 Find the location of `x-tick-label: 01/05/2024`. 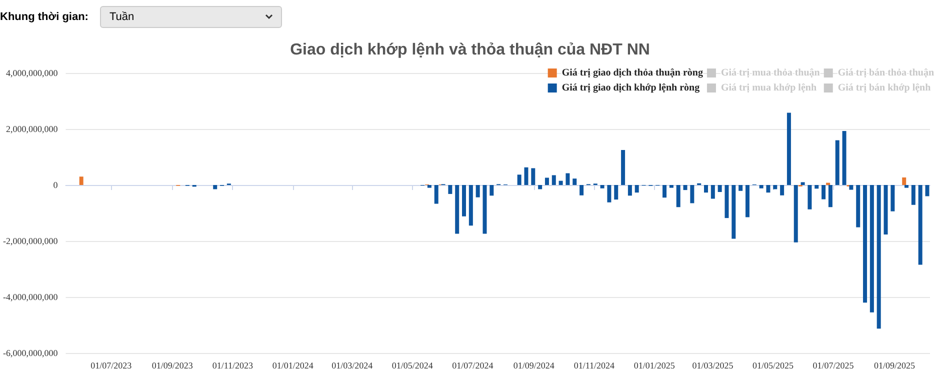

x-tick-label: 01/05/2024 is located at coordinates (413, 365).